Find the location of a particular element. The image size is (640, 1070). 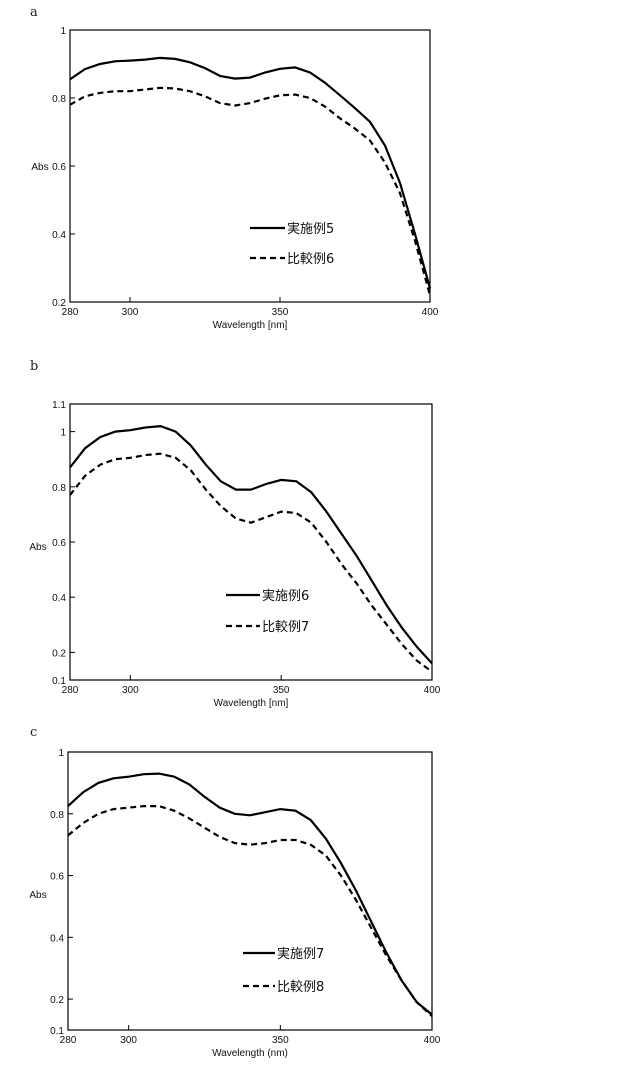

legend-label: 実施例6 is located at coordinates (285, 596).